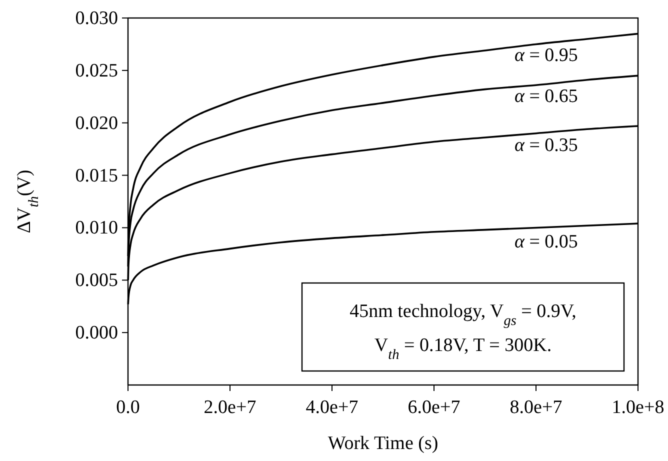 This screenshot has width=668, height=461. Describe the element at coordinates (96, 175) in the screenshot. I see `y-tick-label: 0.015` at that location.